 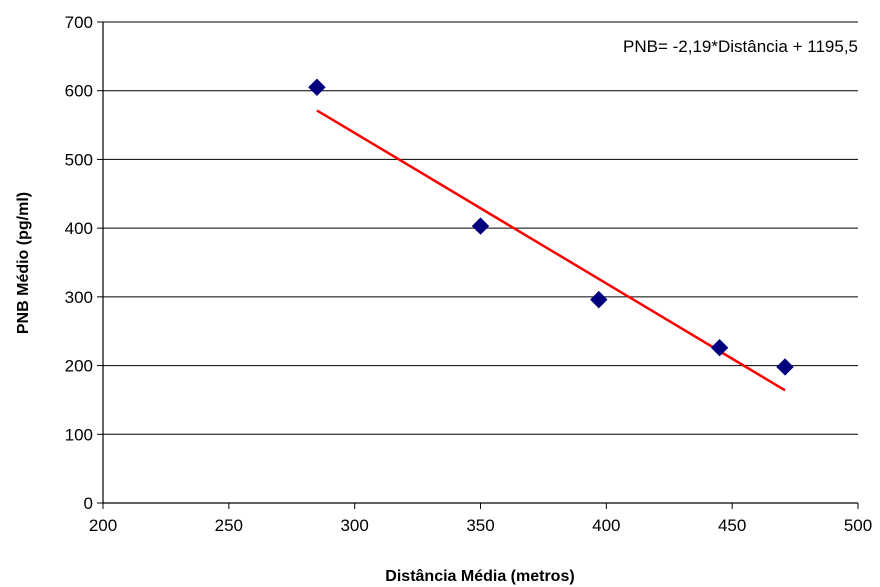 I want to click on y-tick-label: 600, so click(x=79, y=91).